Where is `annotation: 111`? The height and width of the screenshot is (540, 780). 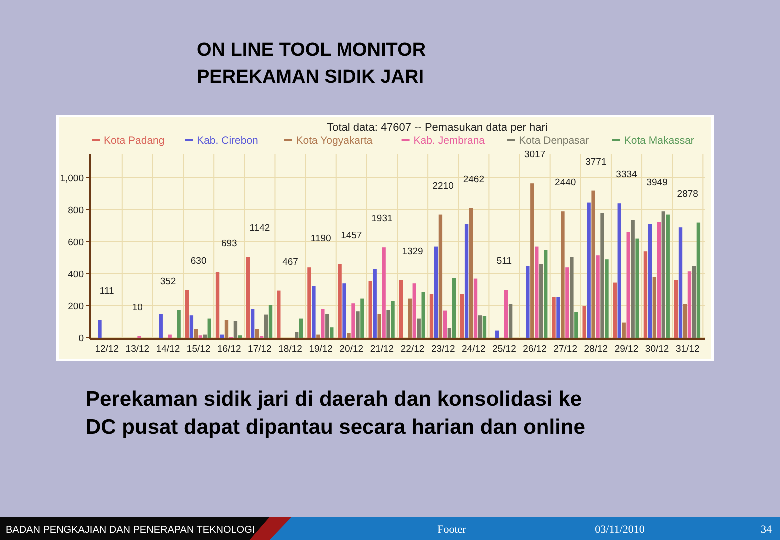
annotation: 111 is located at coordinates (107, 292).